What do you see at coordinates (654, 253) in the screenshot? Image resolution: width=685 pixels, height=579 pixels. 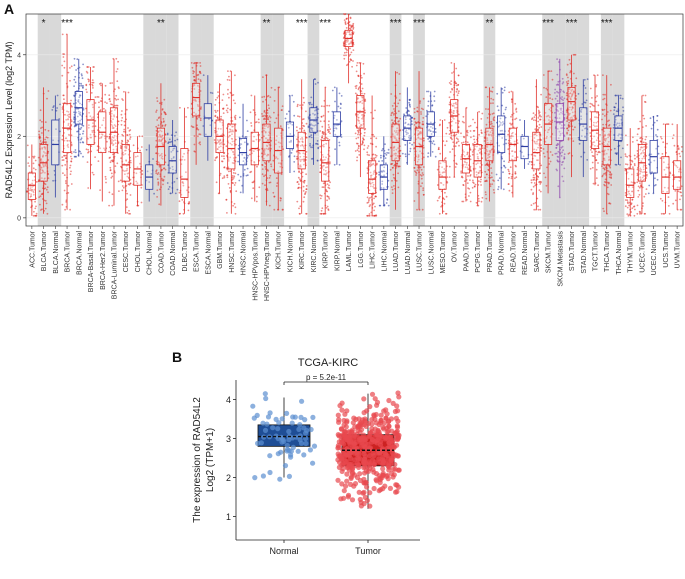 I see `x-tick-label: UCEC.Normal` at bounding box center [654, 253].